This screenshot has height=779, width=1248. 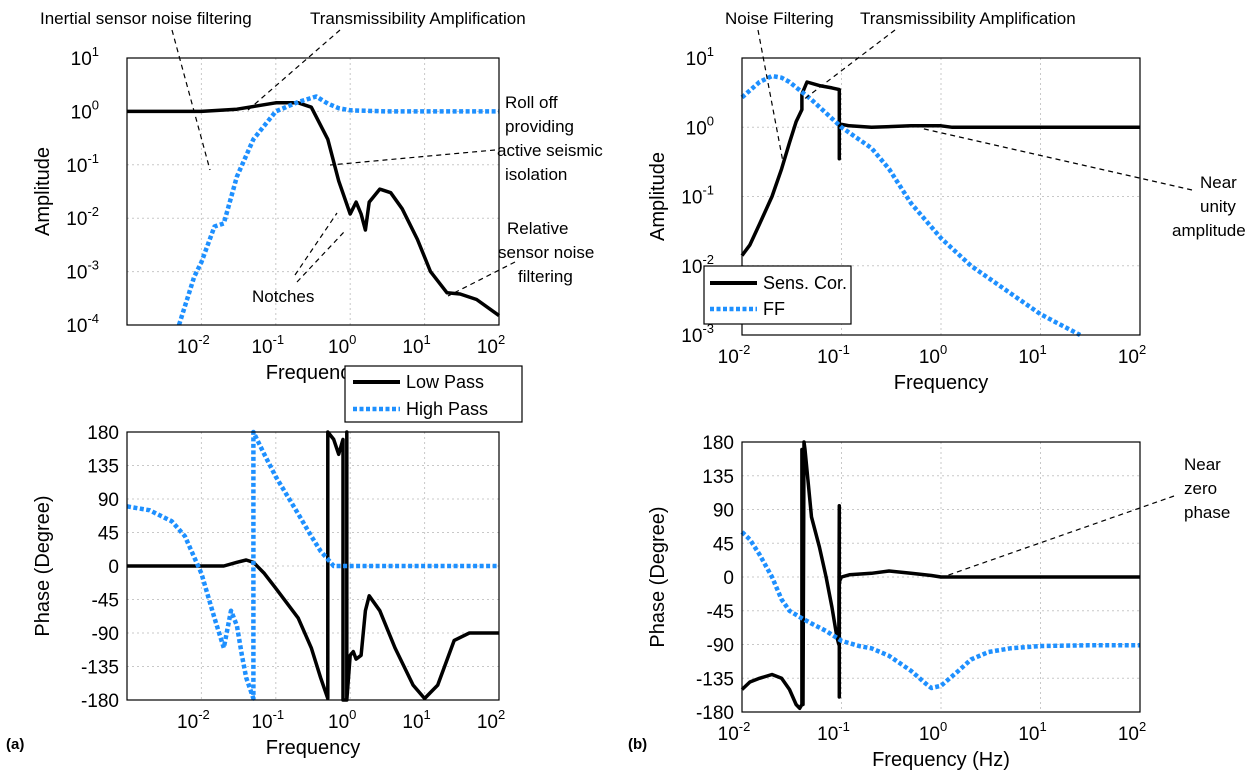 I want to click on panel-label-b: (b), so click(x=637, y=744).